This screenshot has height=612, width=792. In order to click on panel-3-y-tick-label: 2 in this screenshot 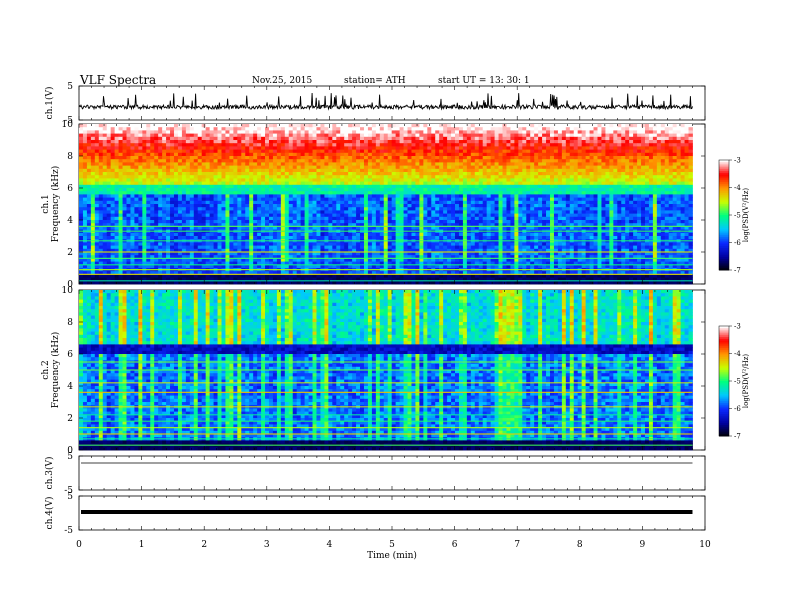, I will do `click(70, 419)`.